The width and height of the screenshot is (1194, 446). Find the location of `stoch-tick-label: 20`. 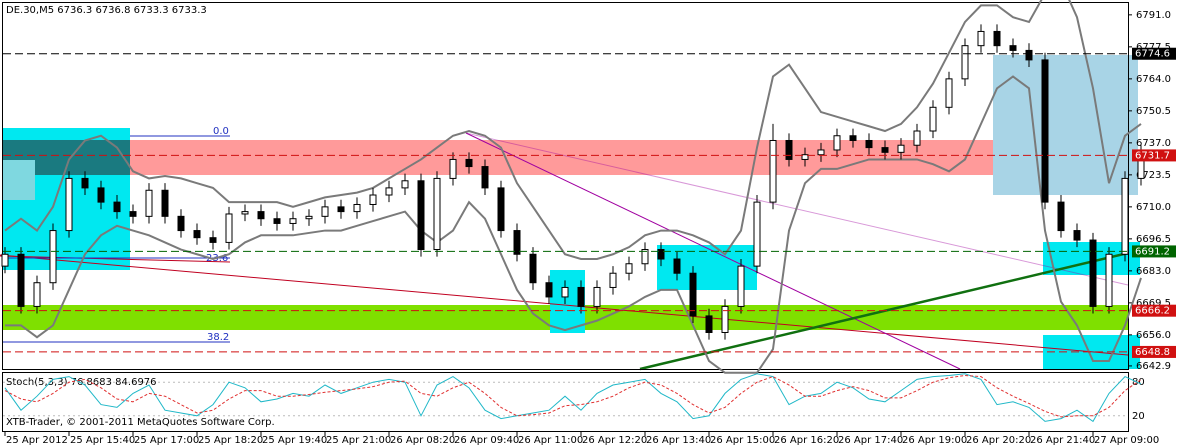

stoch-tick-label: 20 is located at coordinates (1138, 416).